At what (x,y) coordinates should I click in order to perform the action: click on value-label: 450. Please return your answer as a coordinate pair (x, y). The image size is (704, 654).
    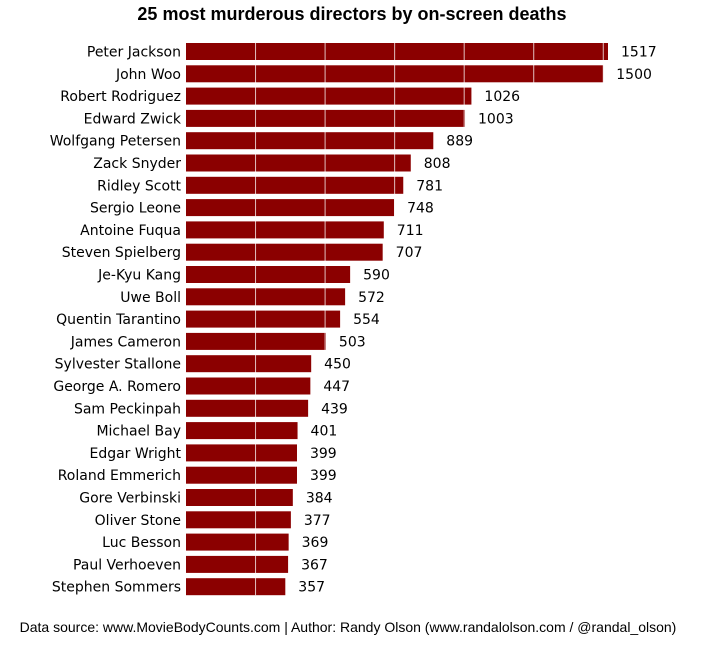
    Looking at the image, I should click on (337, 365).